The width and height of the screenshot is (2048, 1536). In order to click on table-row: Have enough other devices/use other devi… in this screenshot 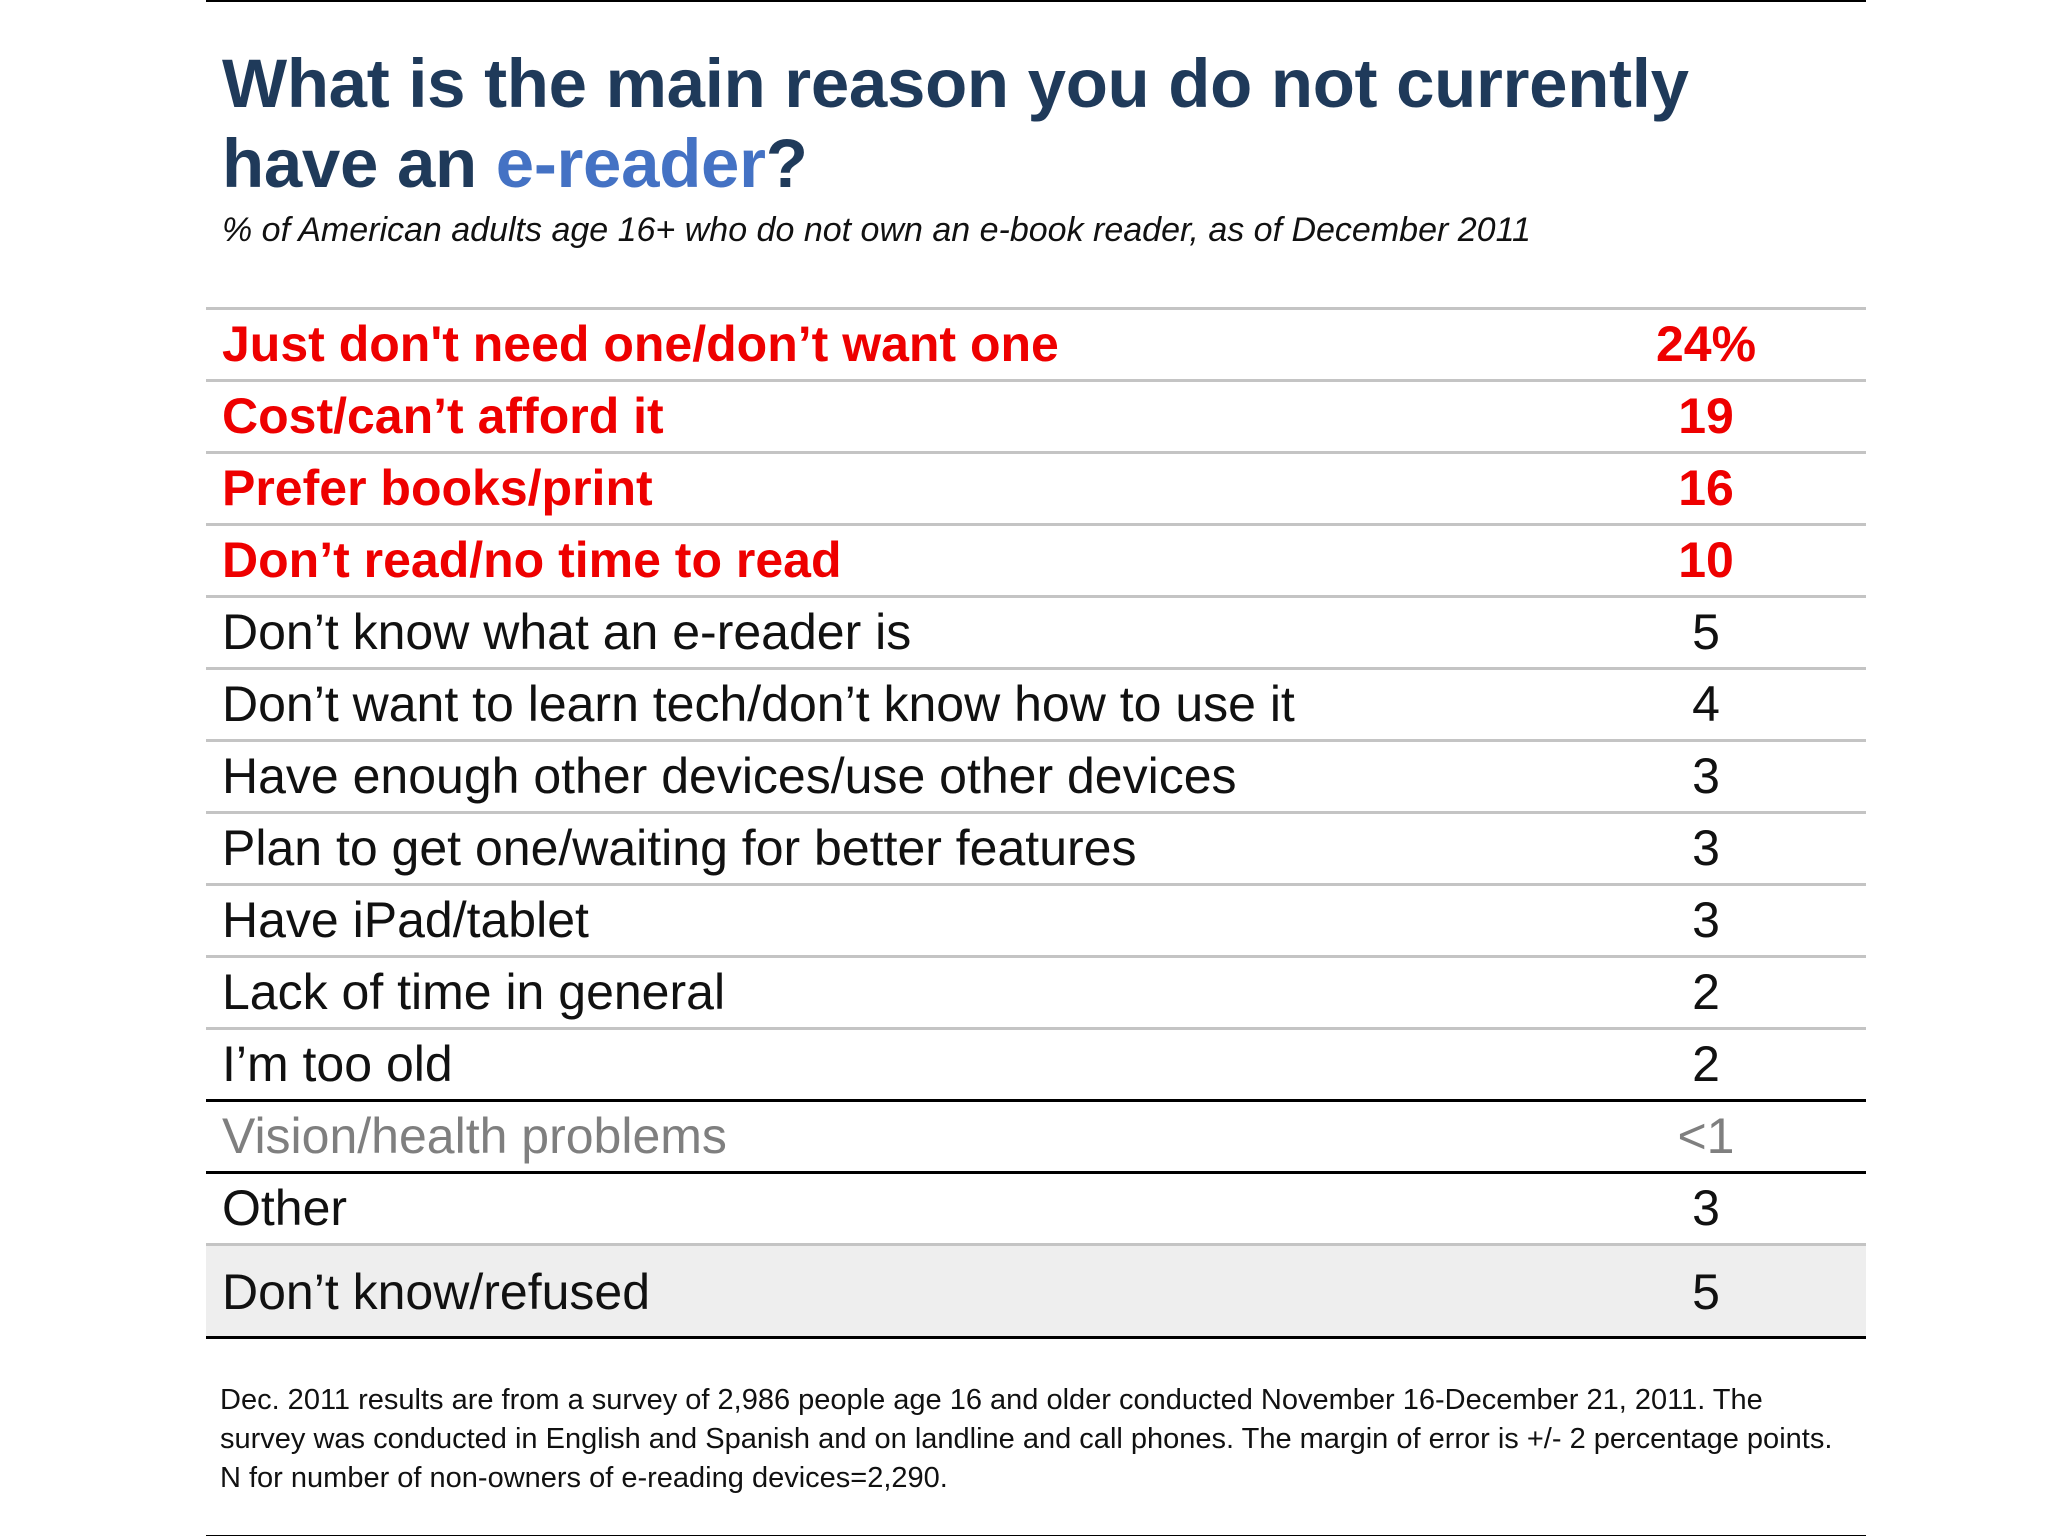, I will do `click(1036, 775)`.